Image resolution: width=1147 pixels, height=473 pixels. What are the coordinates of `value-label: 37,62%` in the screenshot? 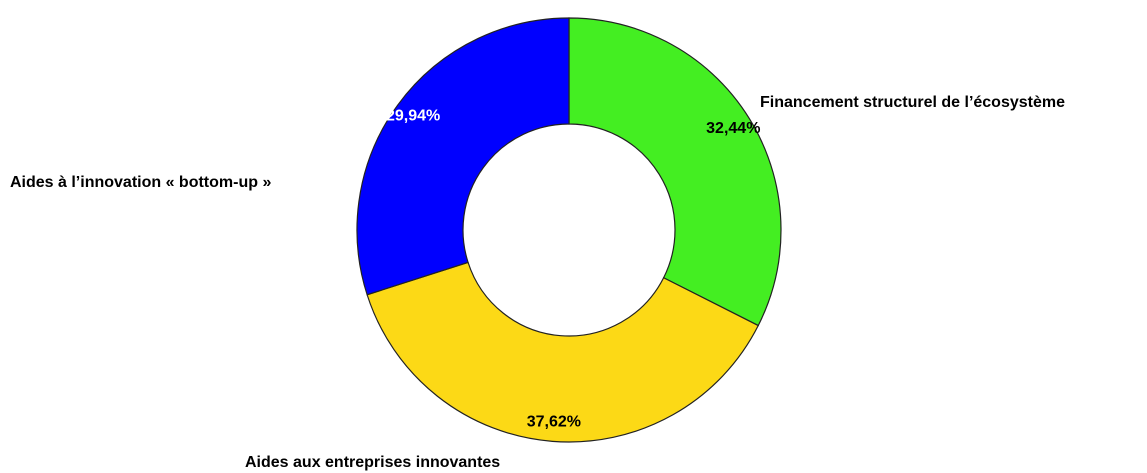 It's located at (554, 422).